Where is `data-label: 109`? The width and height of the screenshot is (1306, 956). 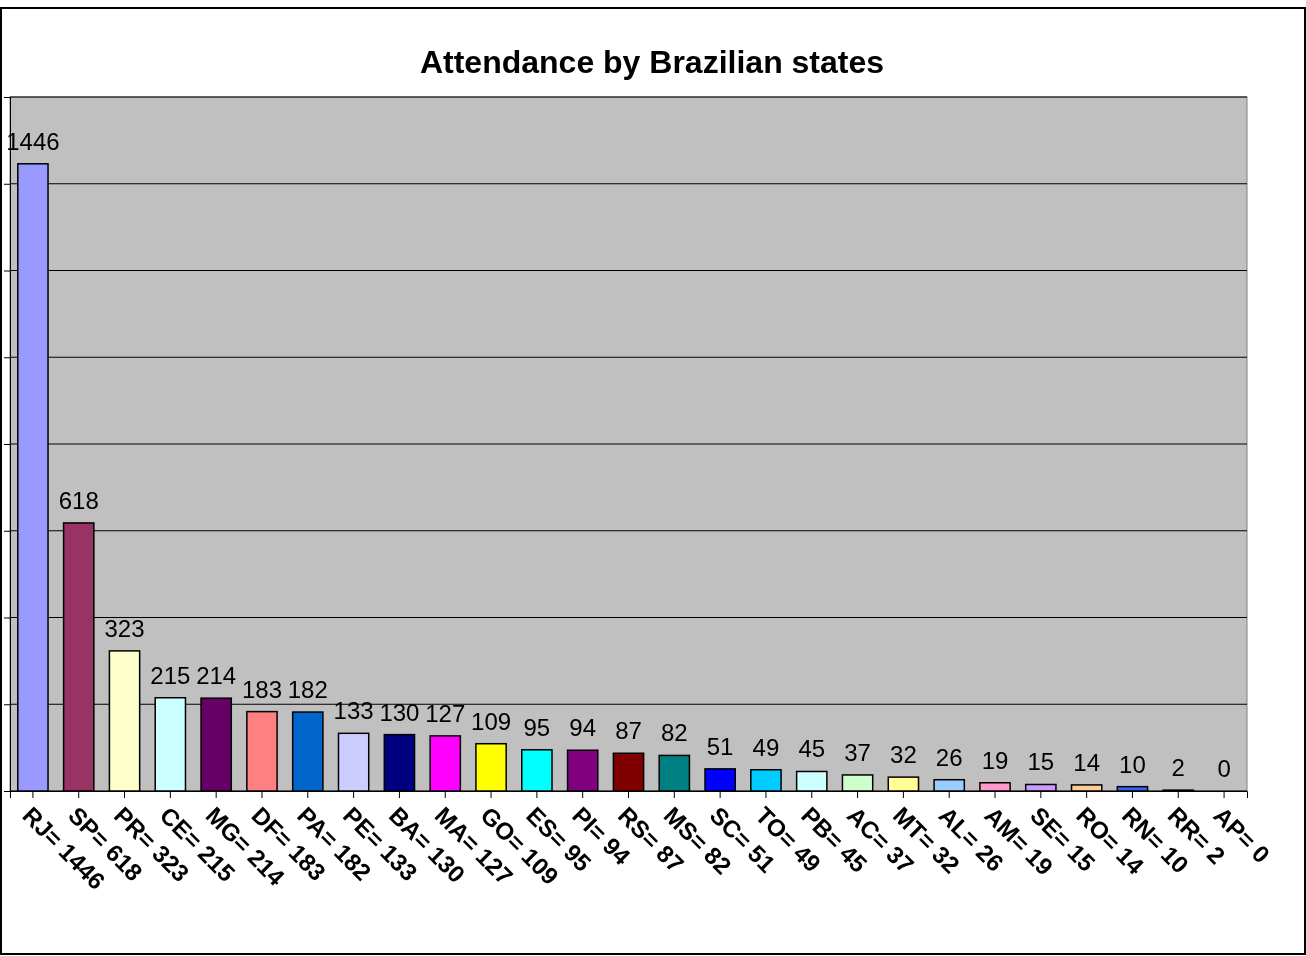
data-label: 109 is located at coordinates (491, 721).